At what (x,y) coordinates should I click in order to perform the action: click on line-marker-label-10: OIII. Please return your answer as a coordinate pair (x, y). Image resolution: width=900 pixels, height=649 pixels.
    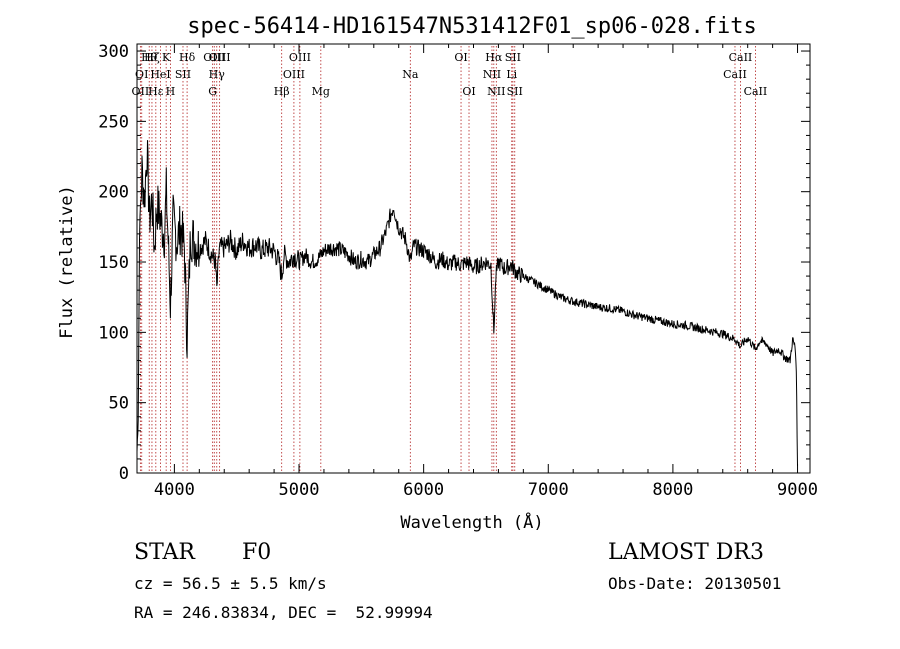
    Looking at the image, I should click on (214, 57).